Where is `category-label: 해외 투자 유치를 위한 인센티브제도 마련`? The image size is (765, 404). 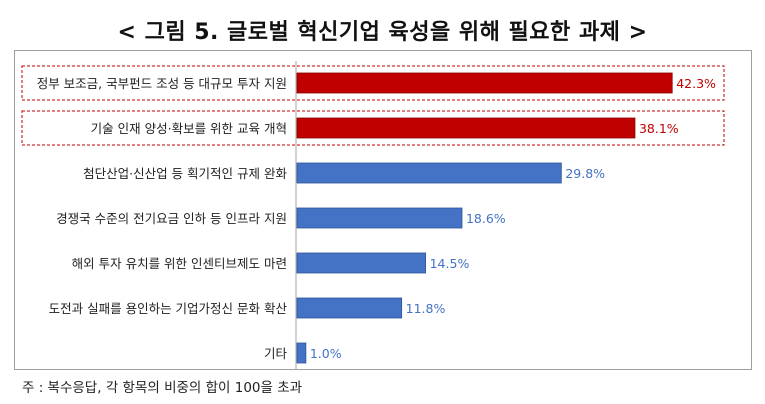
category-label: 해외 투자 유치를 위한 인센티브제도 마련 is located at coordinates (179, 263).